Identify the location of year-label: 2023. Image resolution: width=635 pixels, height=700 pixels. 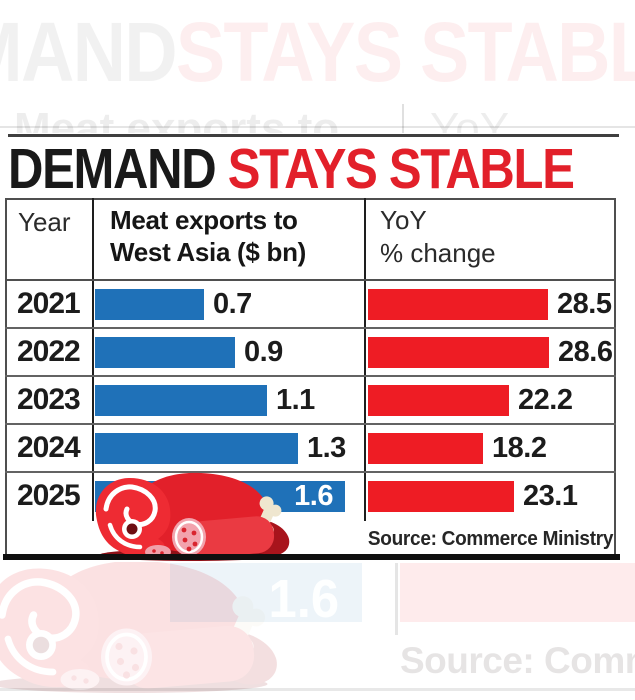
(49, 399).